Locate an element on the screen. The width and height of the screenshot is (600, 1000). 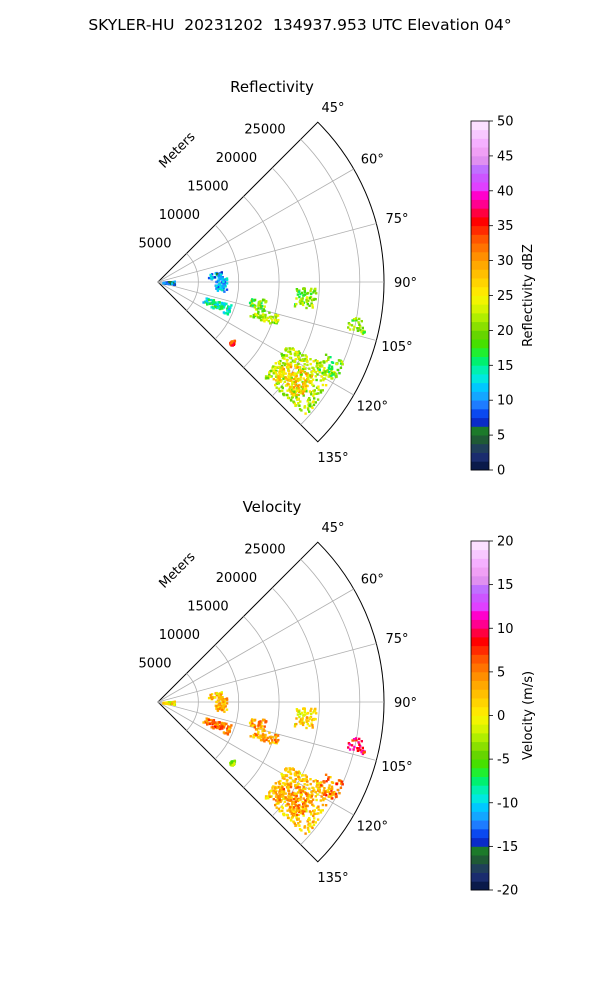
colorbar-tick-label: 20 is located at coordinates (505, 542).